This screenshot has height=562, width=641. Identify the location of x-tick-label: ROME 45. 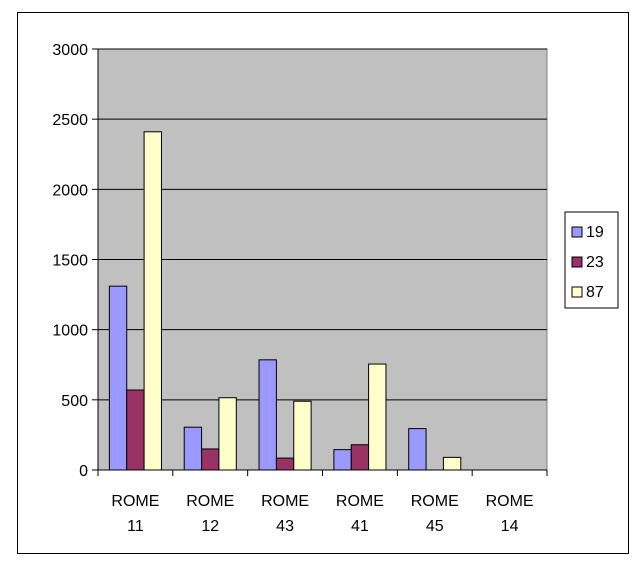
(435, 514).